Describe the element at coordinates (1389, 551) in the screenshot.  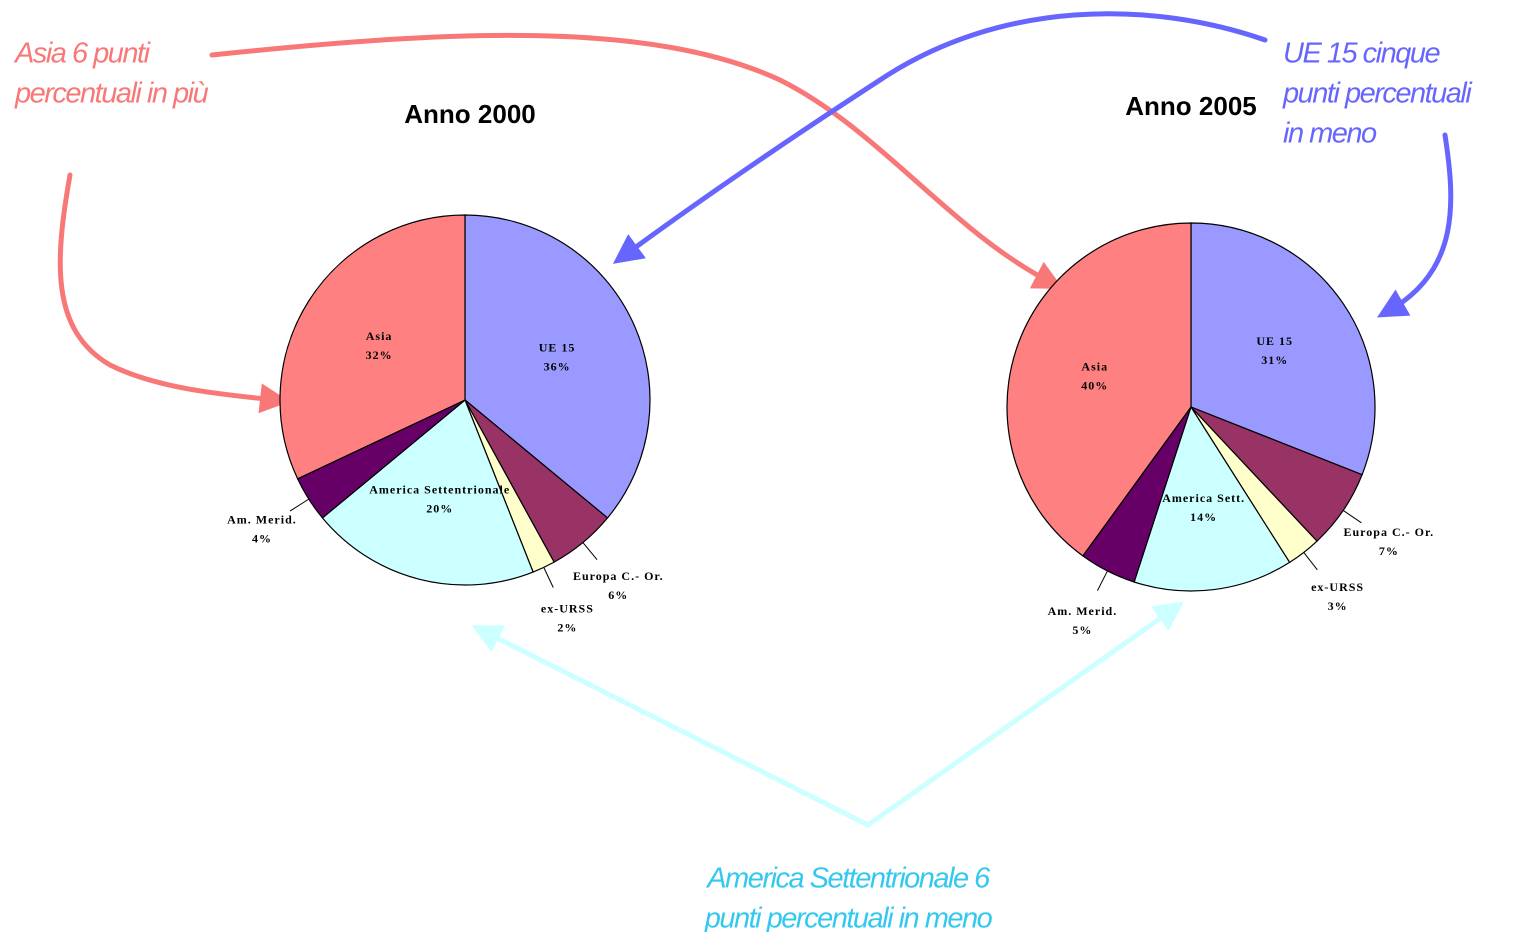
I see `slice-value: 7%` at that location.